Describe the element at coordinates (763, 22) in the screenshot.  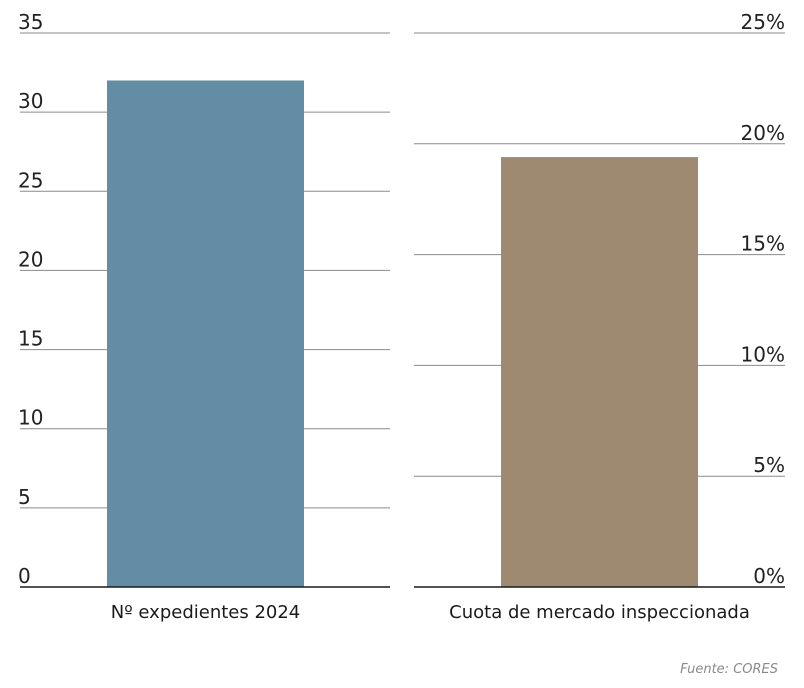
I see `y-tick-label: 25%` at that location.